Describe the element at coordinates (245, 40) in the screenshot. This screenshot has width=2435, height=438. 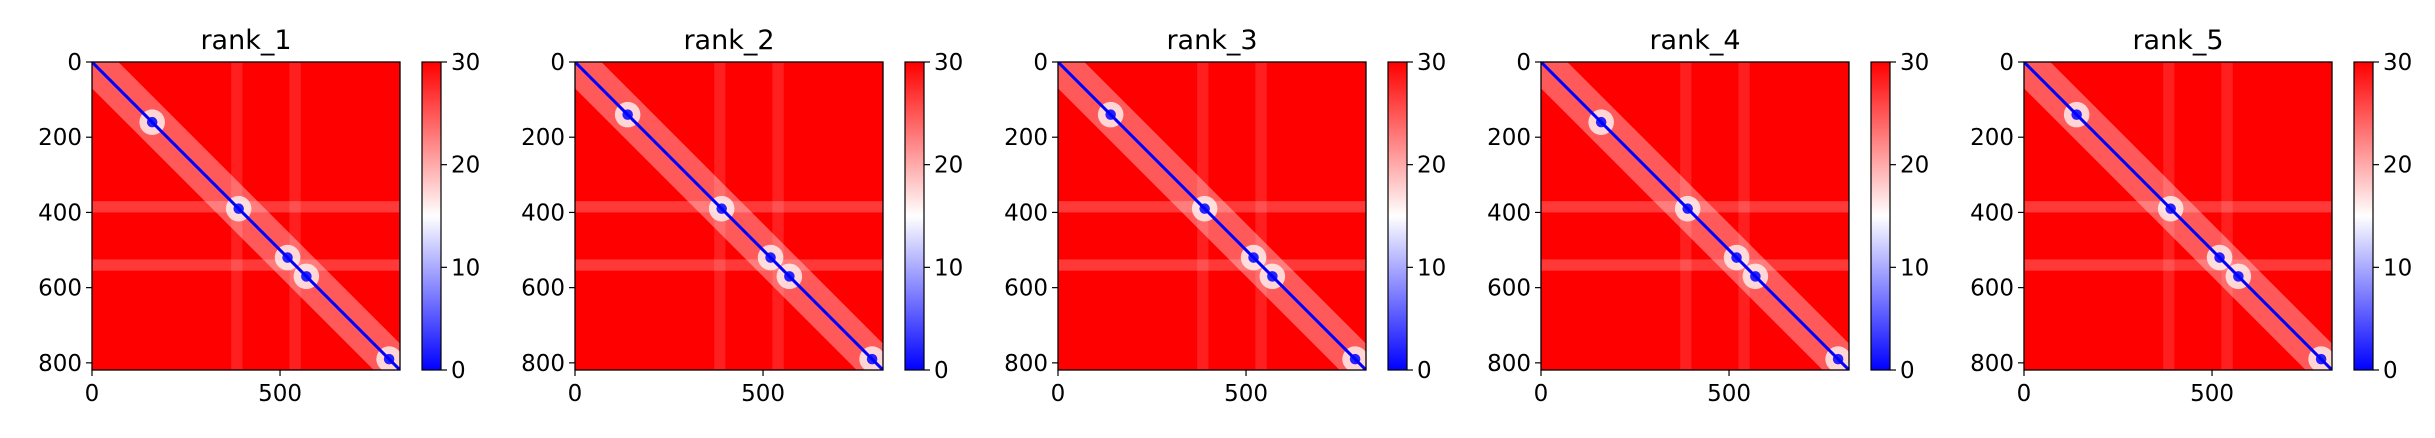
I see `panel-title: rank_1` at that location.